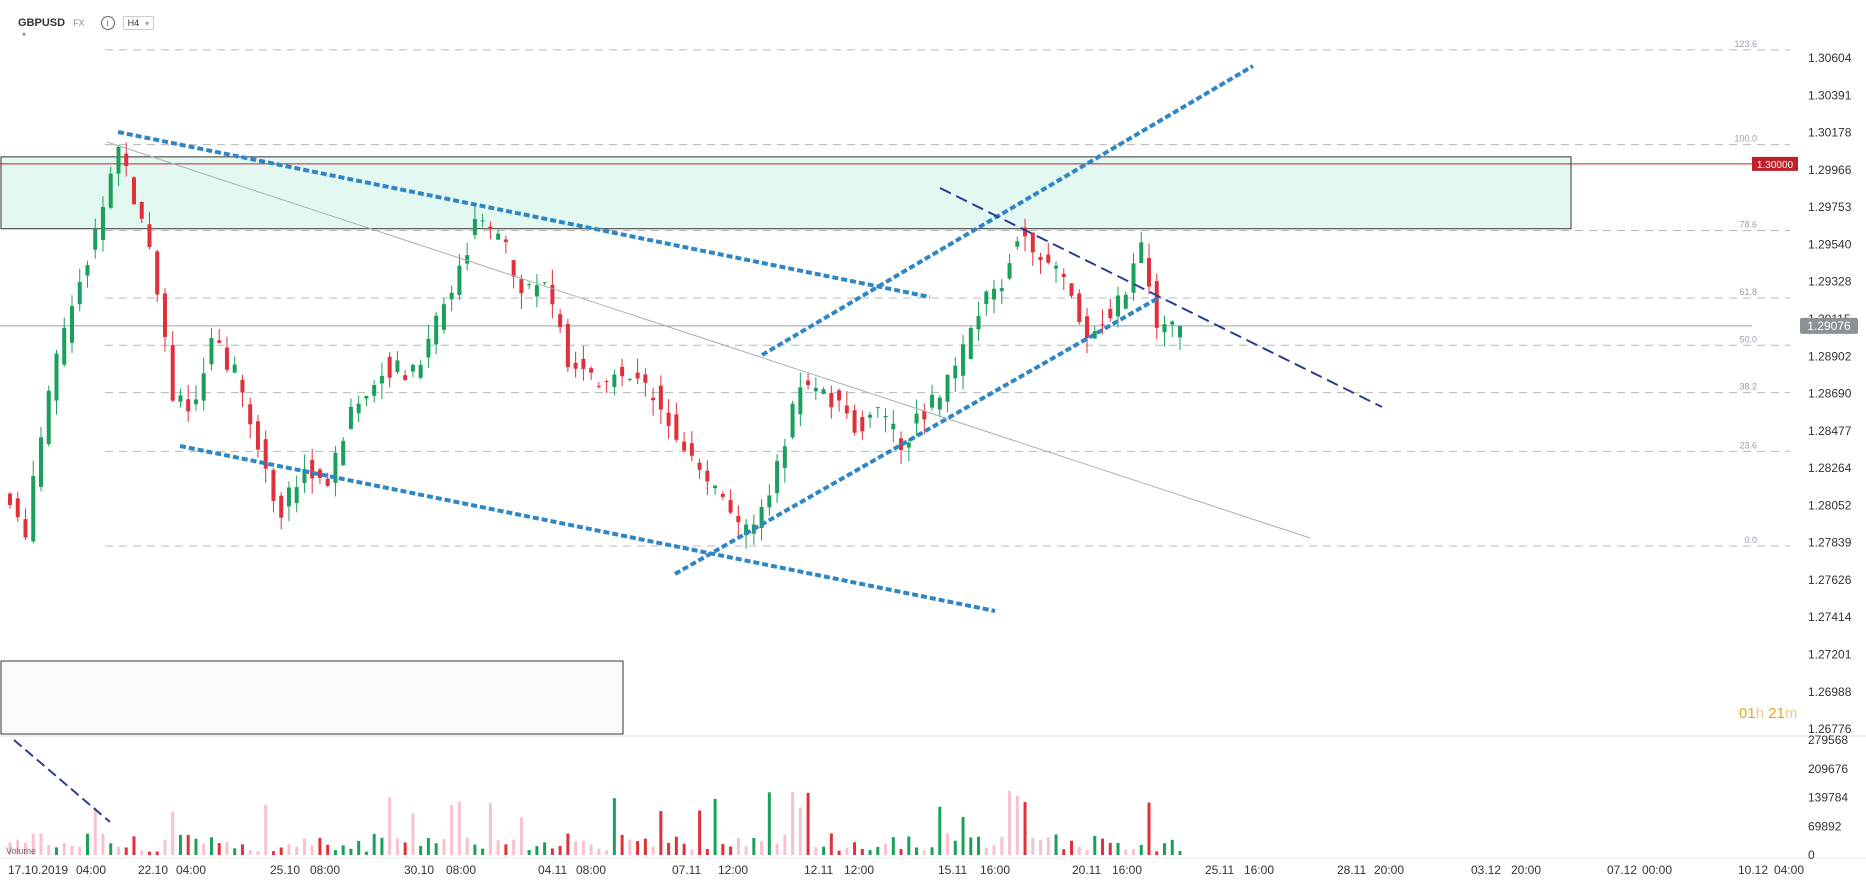  Describe the element at coordinates (1657, 870) in the screenshot. I see `x-axis-tick-label: 00:00` at that location.